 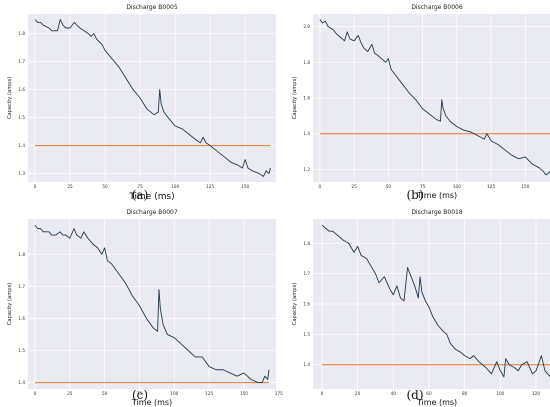 What do you see at coordinates (152, 7) in the screenshot?
I see `chart-title: Discharge B0005` at bounding box center [152, 7].